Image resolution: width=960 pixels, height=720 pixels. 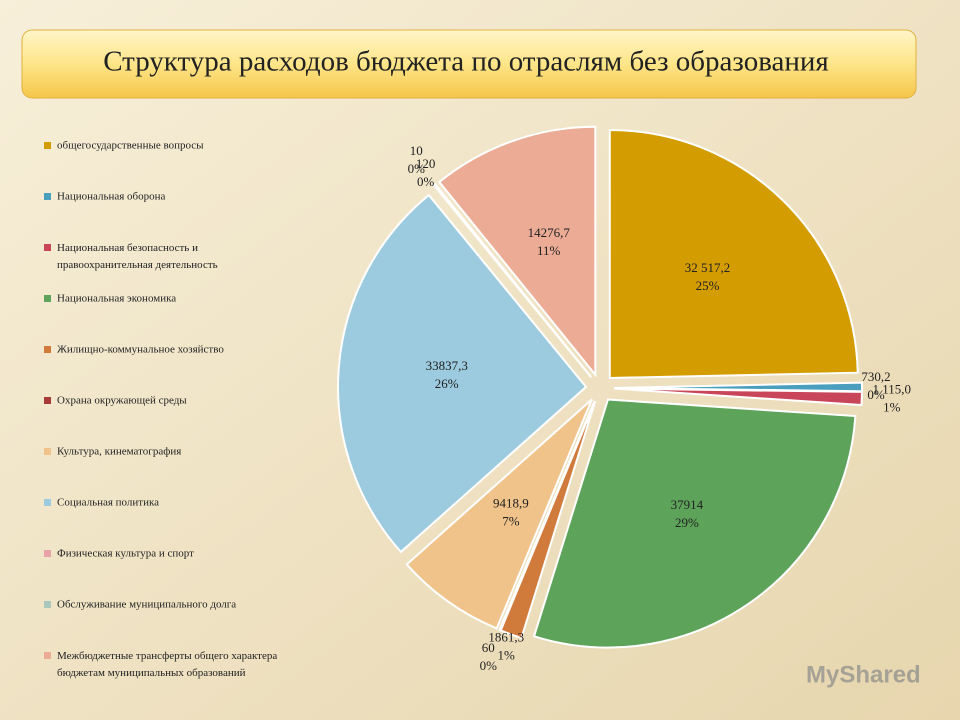 What do you see at coordinates (146, 605) in the screenshot?
I see `legend-label: Обслуживание муниципального долга` at bounding box center [146, 605].